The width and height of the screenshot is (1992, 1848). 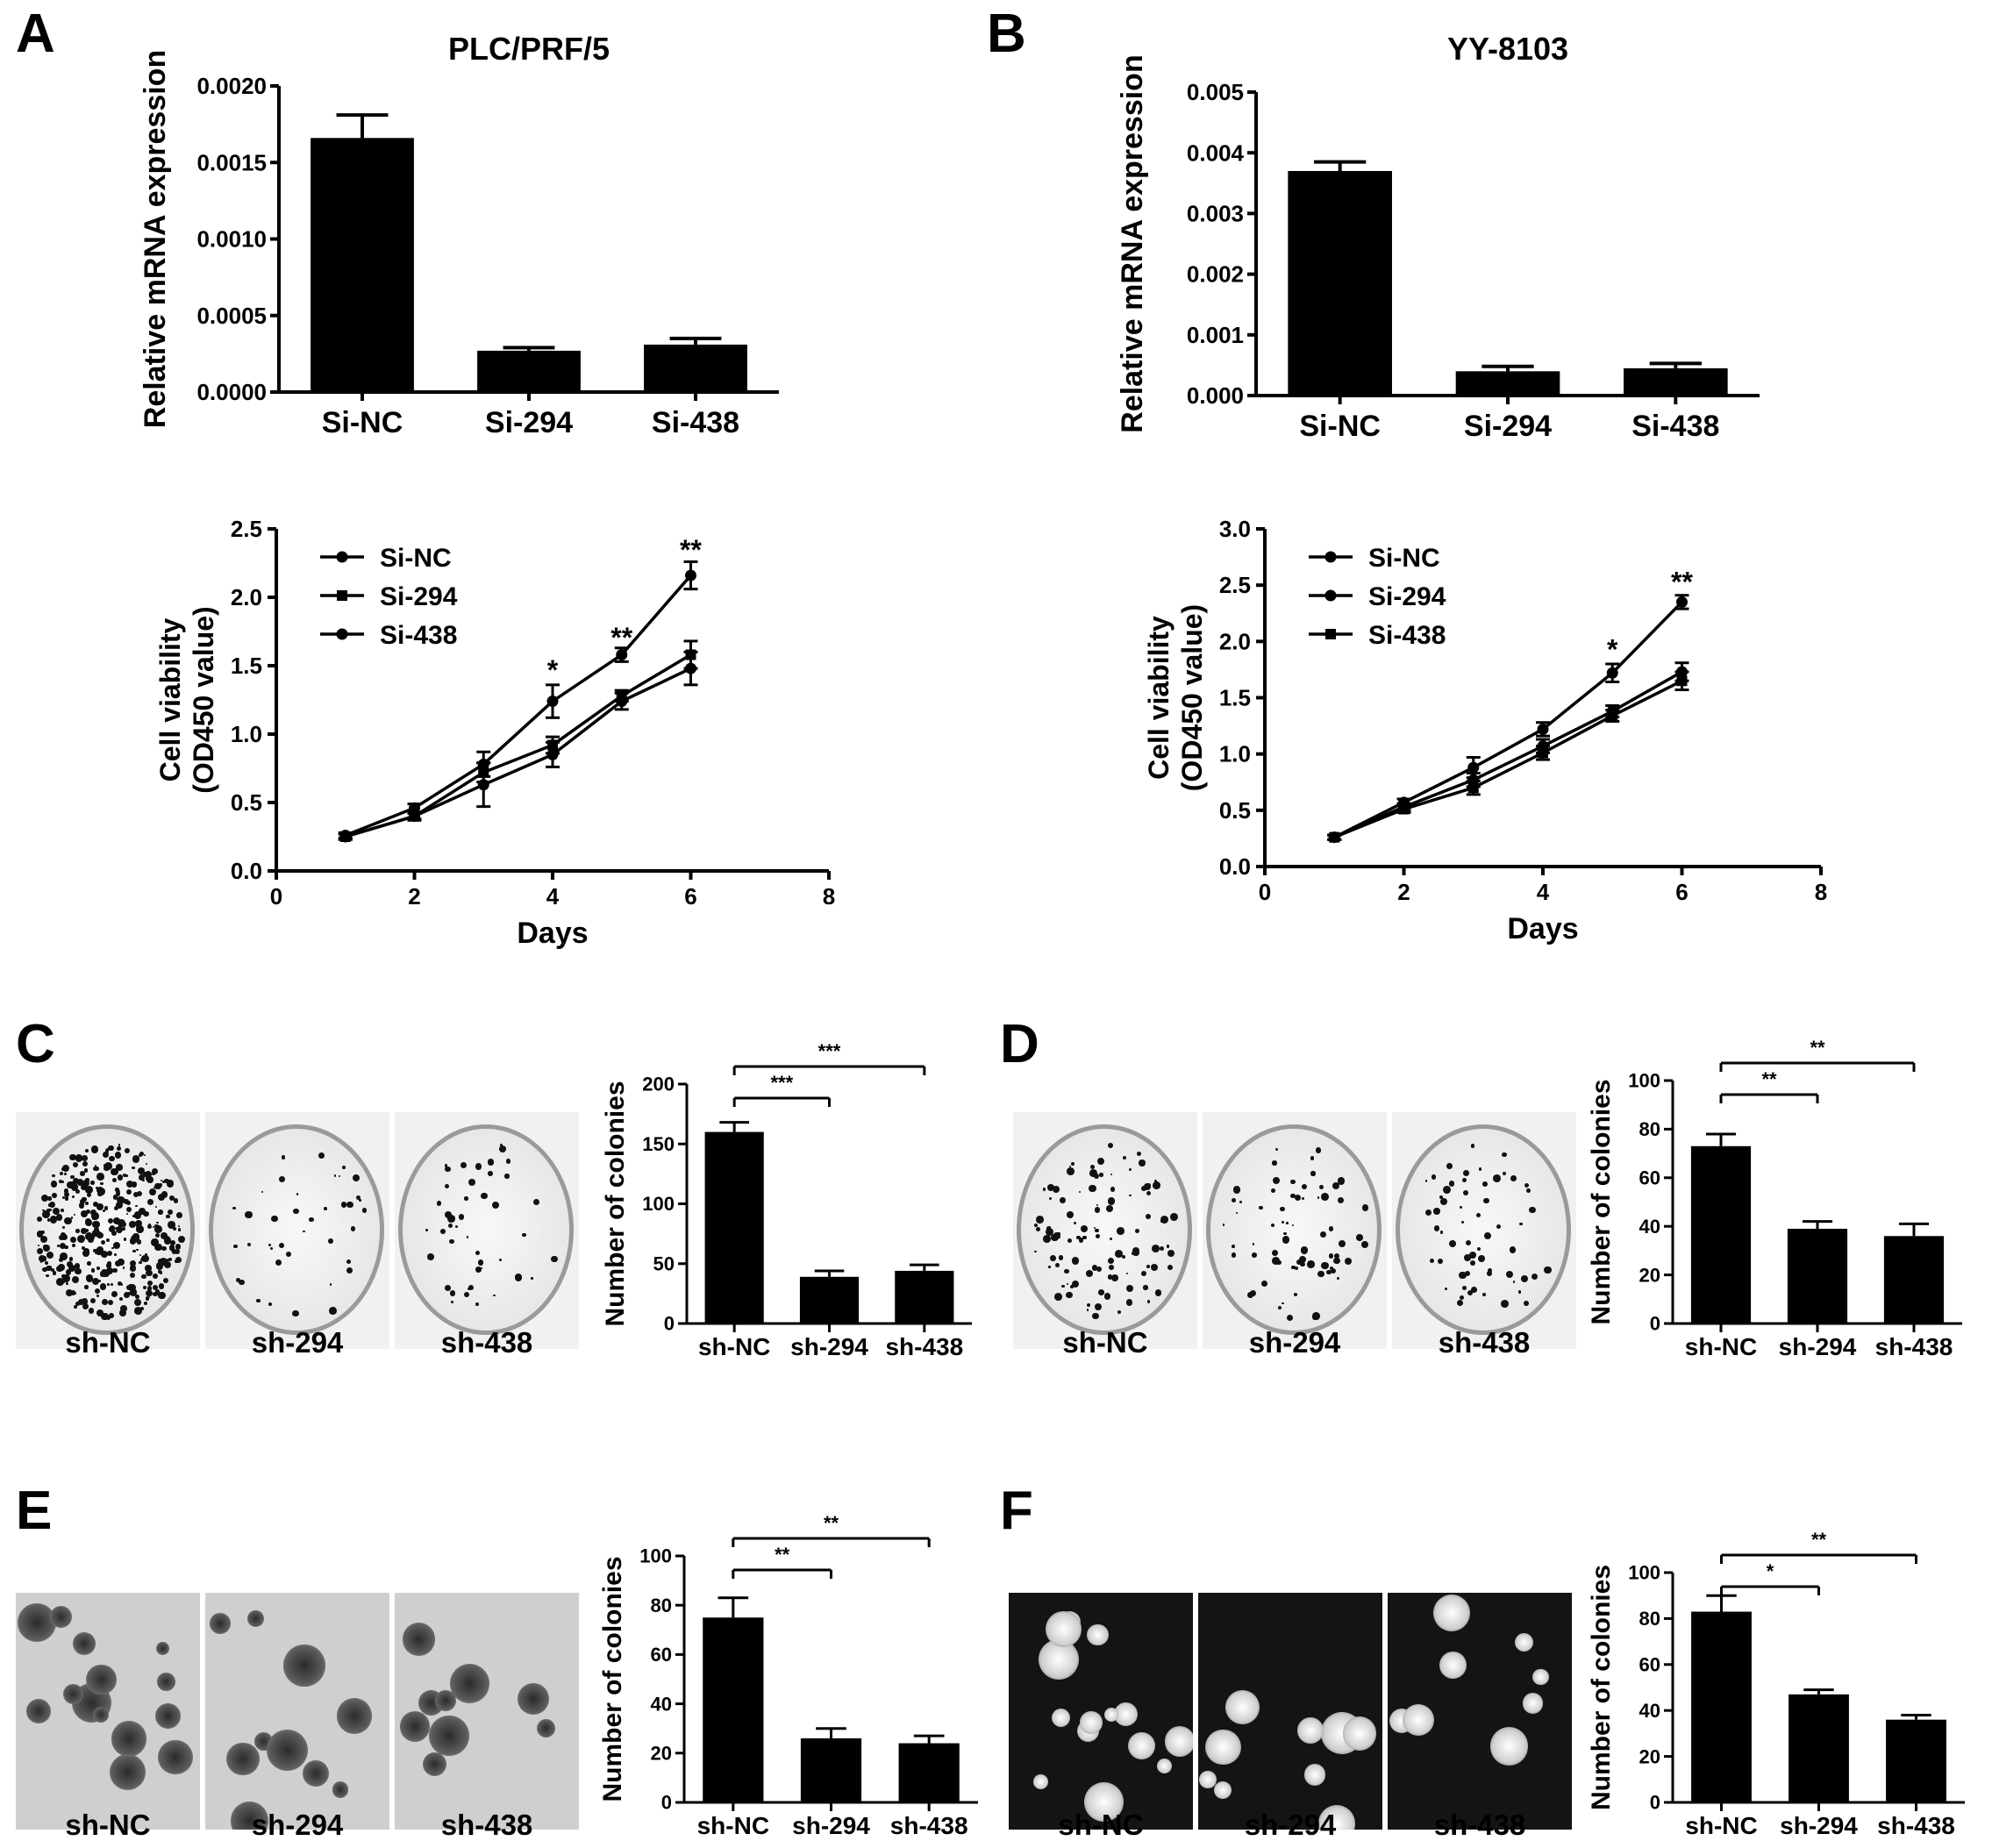 I want to click on B-bar-title: YY-8103, so click(x=1507, y=49).